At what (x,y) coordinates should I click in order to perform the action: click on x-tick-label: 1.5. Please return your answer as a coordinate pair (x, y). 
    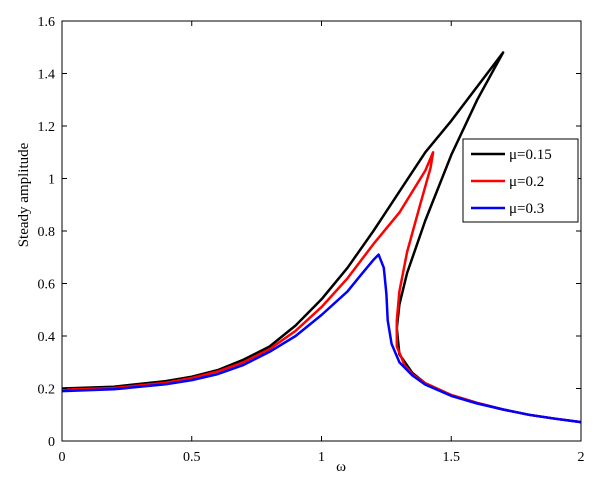
    Looking at the image, I should click on (452, 457).